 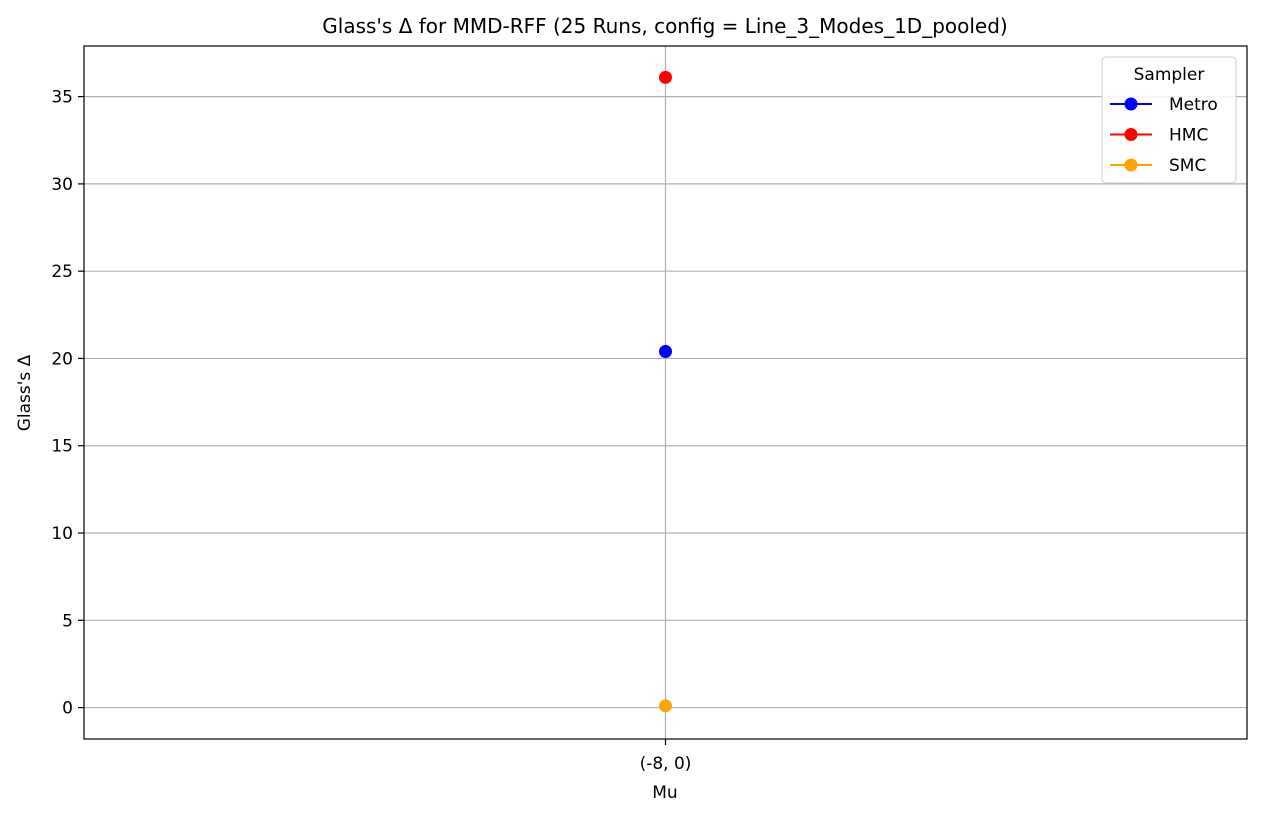 I want to click on series-layer, so click(x=665, y=391).